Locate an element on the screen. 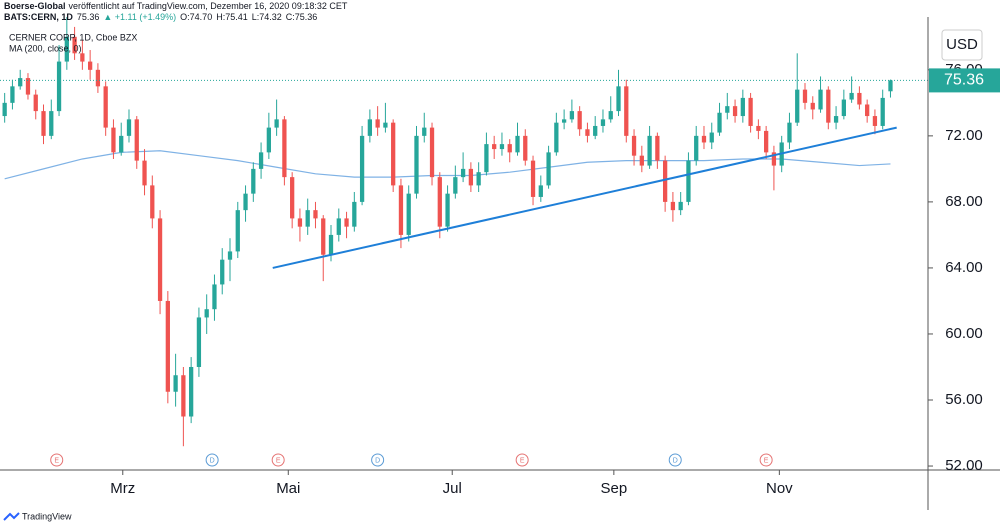 The image size is (1000, 528). currency: USD is located at coordinates (962, 44).